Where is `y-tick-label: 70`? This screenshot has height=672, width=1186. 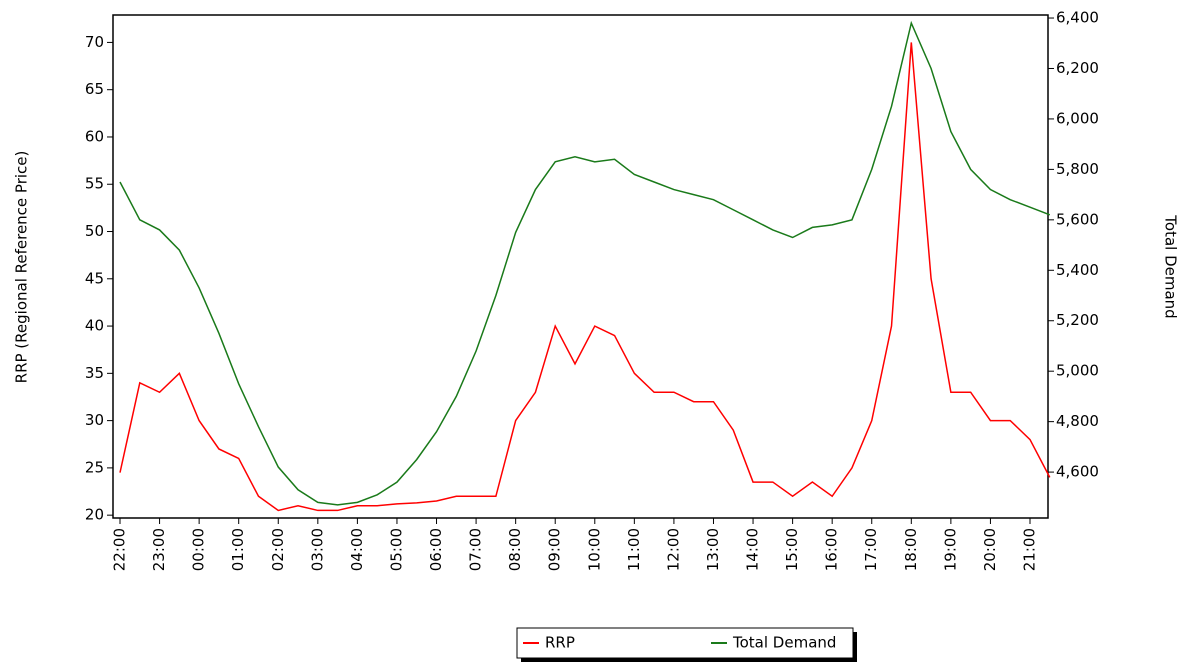
y-tick-label: 70 is located at coordinates (94, 42).